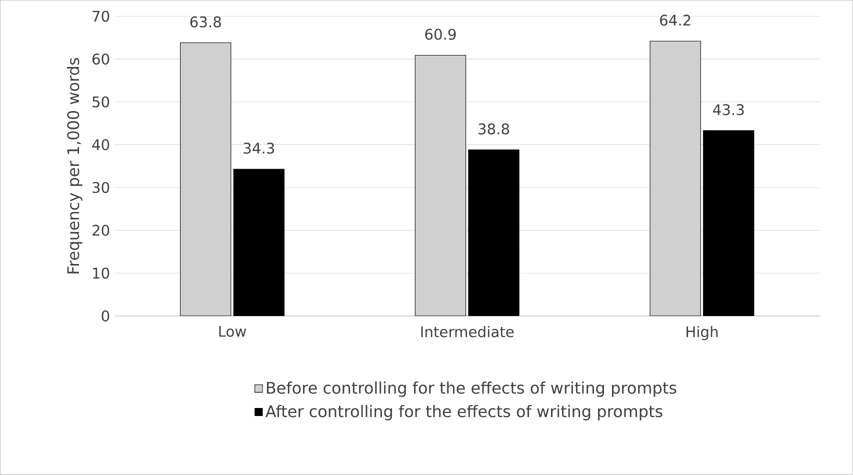 The height and width of the screenshot is (475, 853). I want to click on x-tick-label: High, so click(702, 333).